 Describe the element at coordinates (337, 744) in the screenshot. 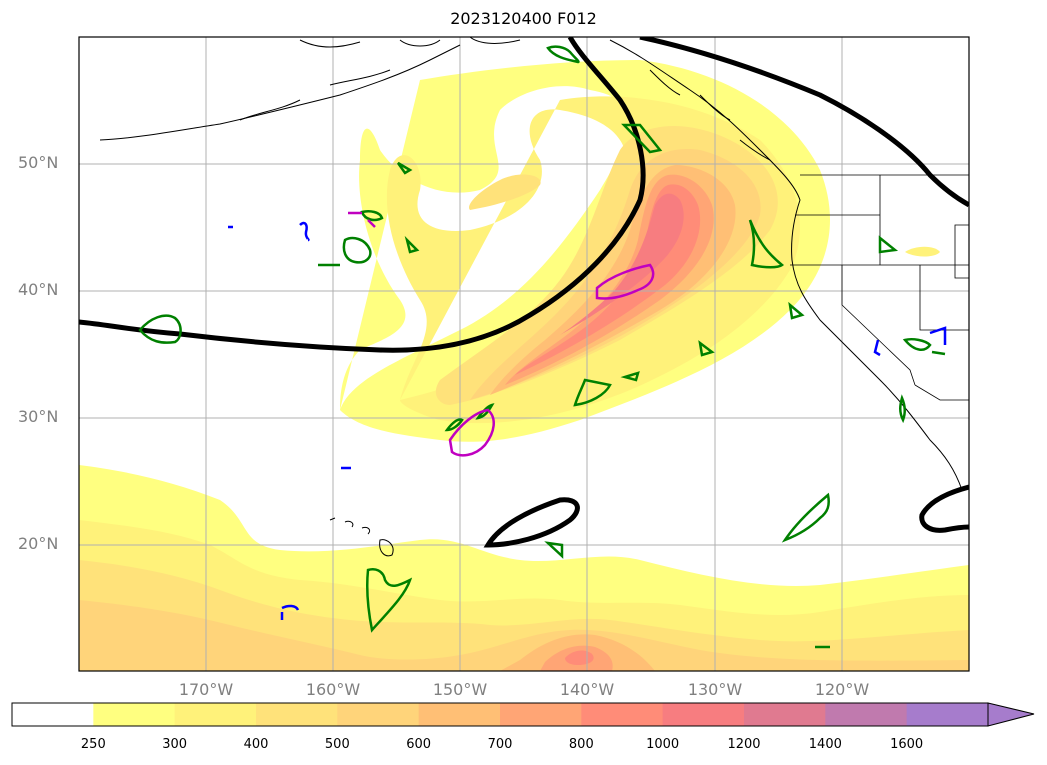

I see `colorbar-tick-label: 500` at that location.